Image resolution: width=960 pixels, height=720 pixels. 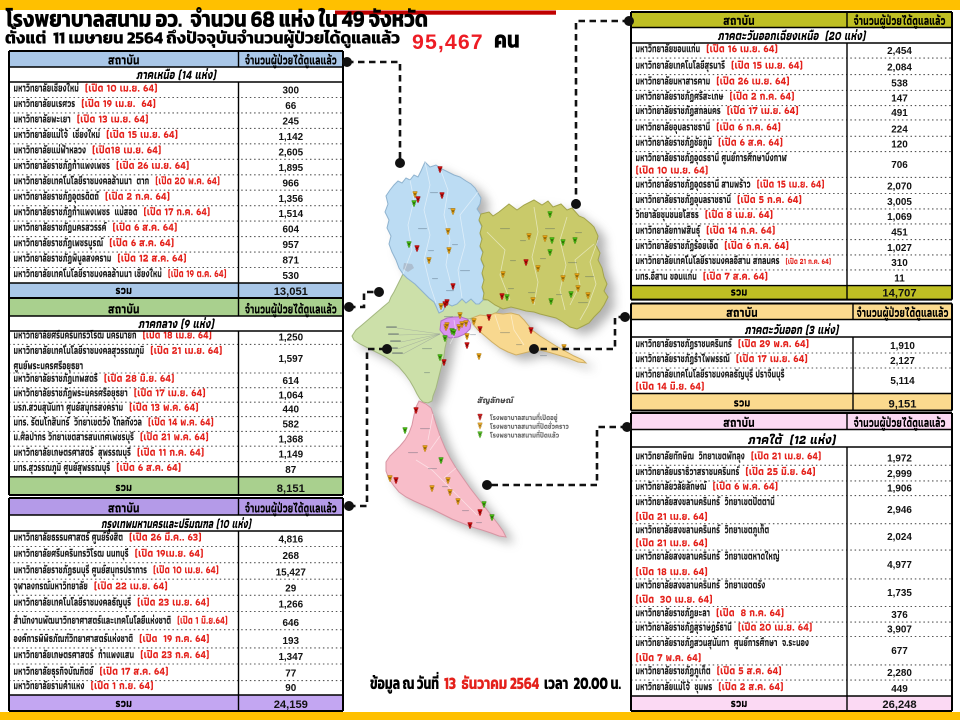 What do you see at coordinates (899, 51) in the screenshot?
I see `svg-text: 2,454` at bounding box center [899, 51].